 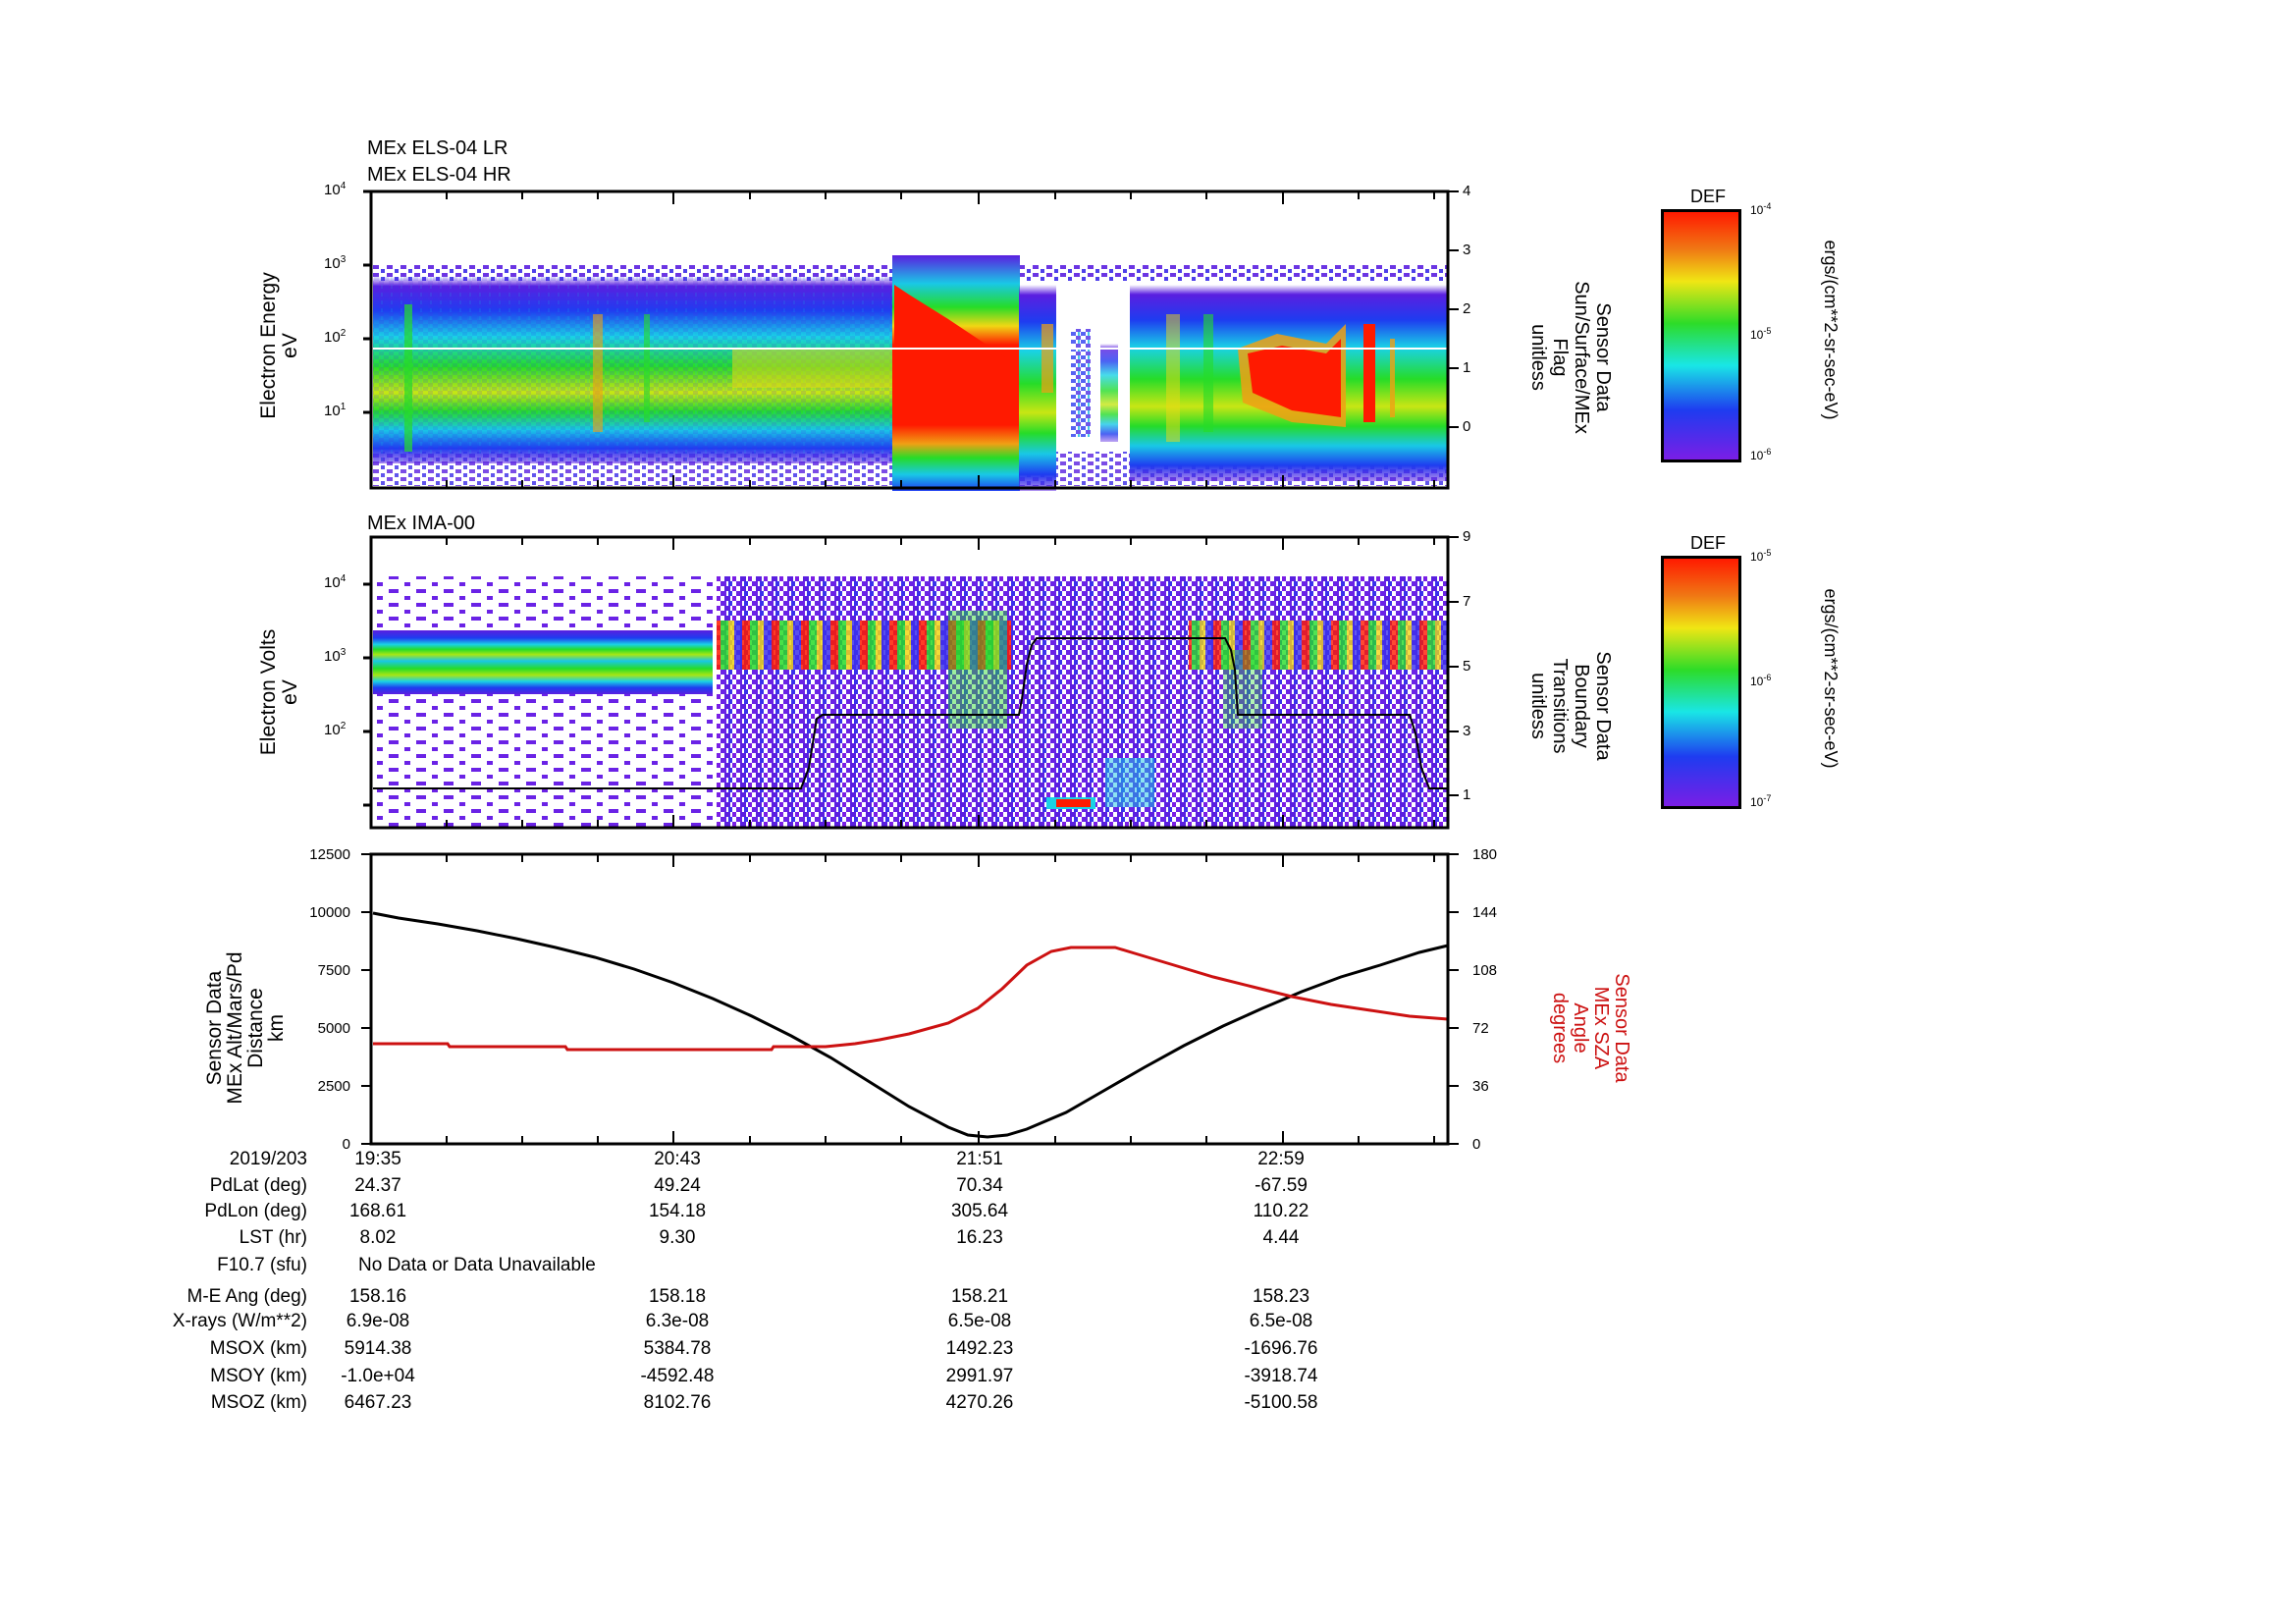 What do you see at coordinates (1761, 556) in the screenshot?
I see `colorbar2-max: 10-5` at bounding box center [1761, 556].